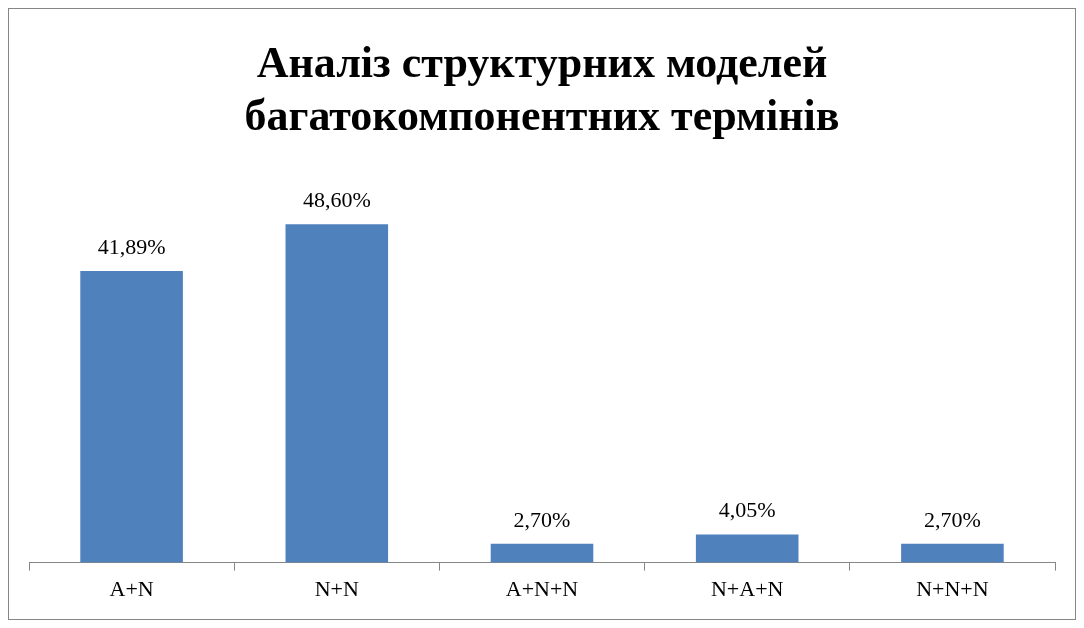  Describe the element at coordinates (131, 588) in the screenshot. I see `x-tick-label: A+N` at that location.